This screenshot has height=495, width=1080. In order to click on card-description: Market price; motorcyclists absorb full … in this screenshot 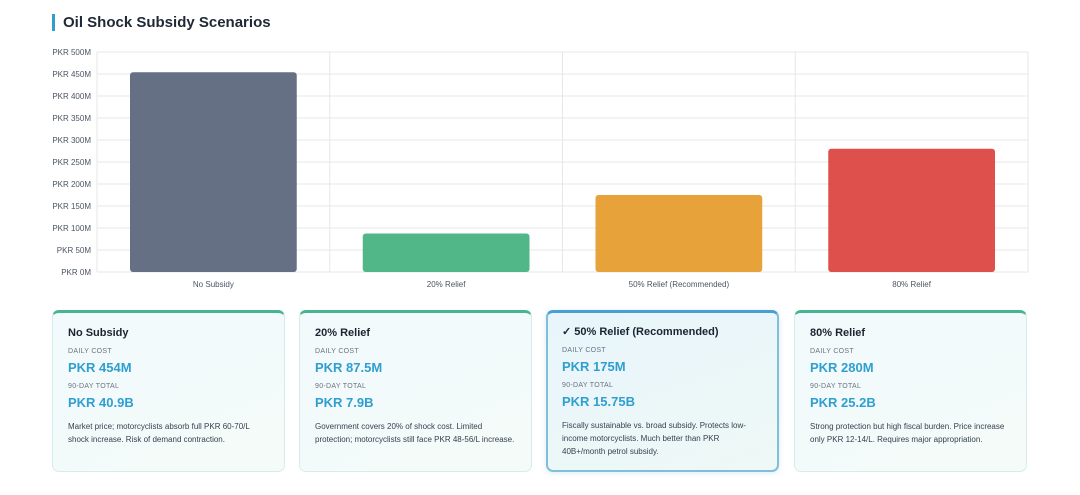, I will do `click(159, 433)`.